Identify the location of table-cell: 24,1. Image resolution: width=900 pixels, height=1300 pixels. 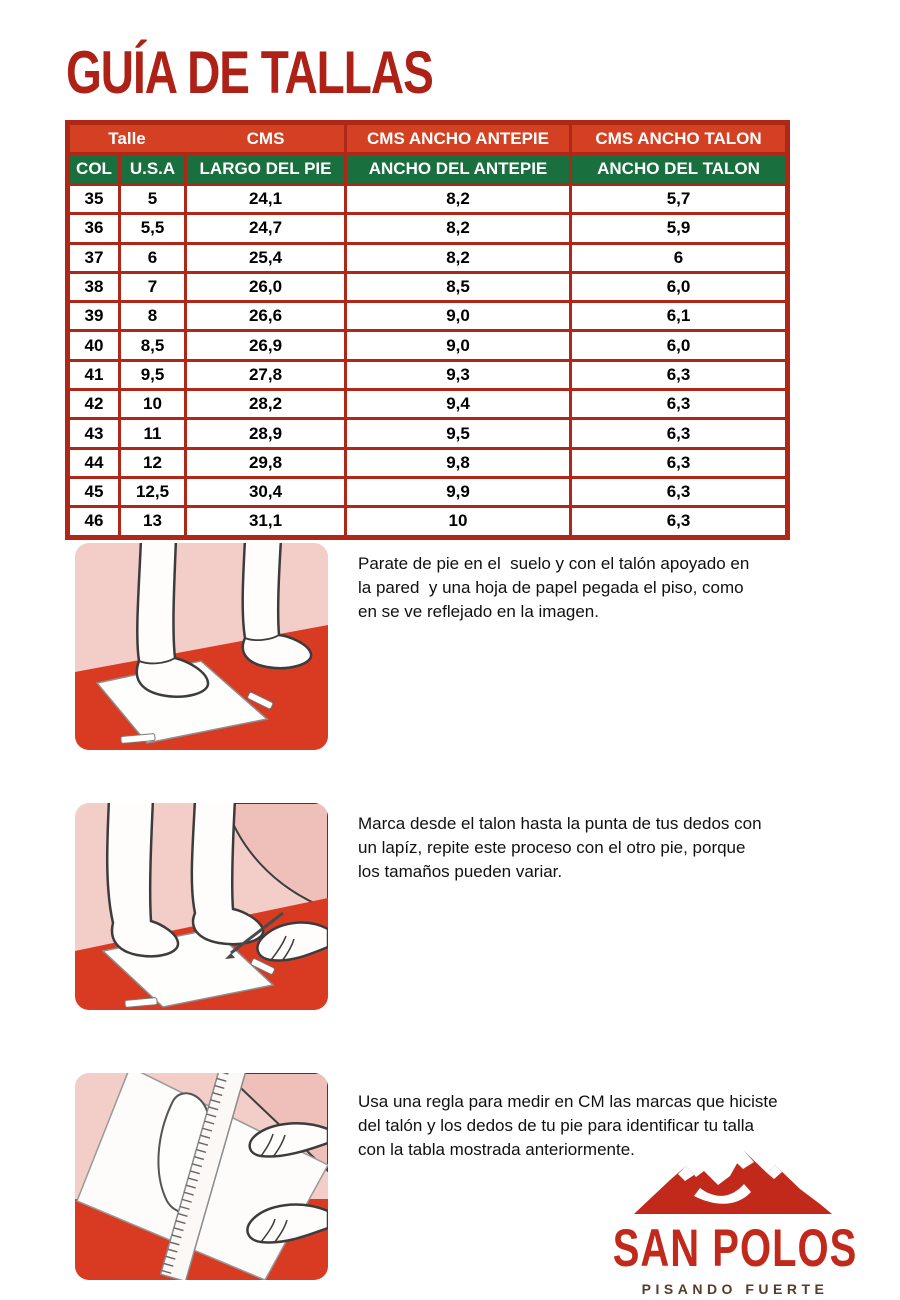
(266, 199).